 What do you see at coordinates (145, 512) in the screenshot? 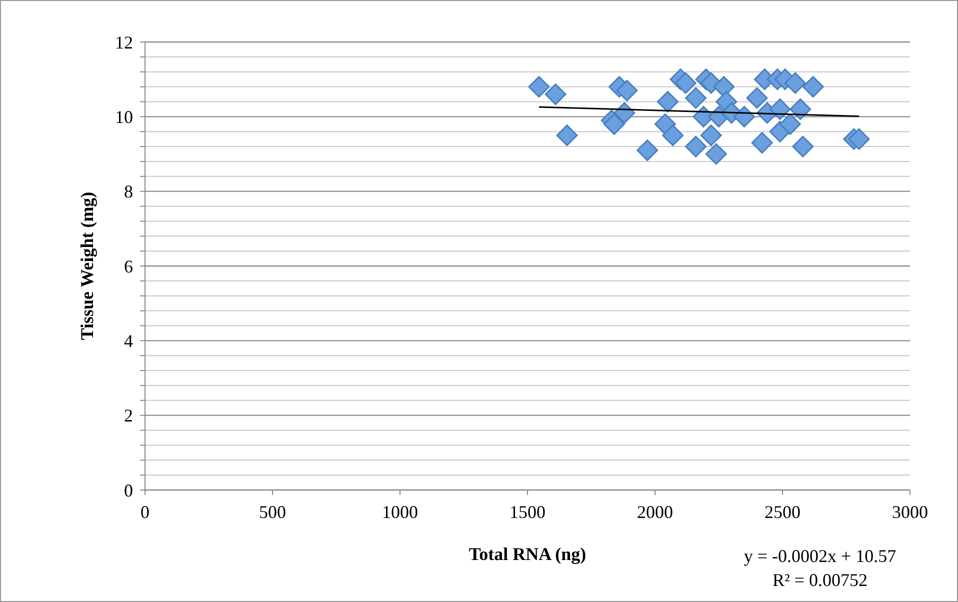
I see `x-tick-label: 0` at bounding box center [145, 512].